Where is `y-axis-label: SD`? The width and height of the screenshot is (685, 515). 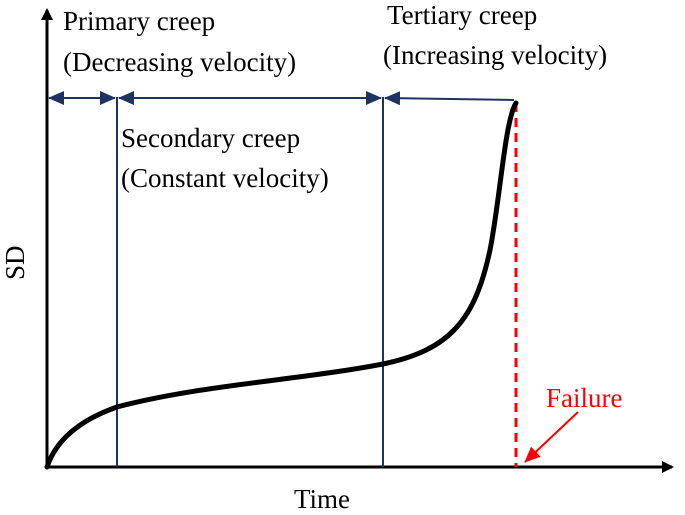
y-axis-label: SD is located at coordinates (15, 262).